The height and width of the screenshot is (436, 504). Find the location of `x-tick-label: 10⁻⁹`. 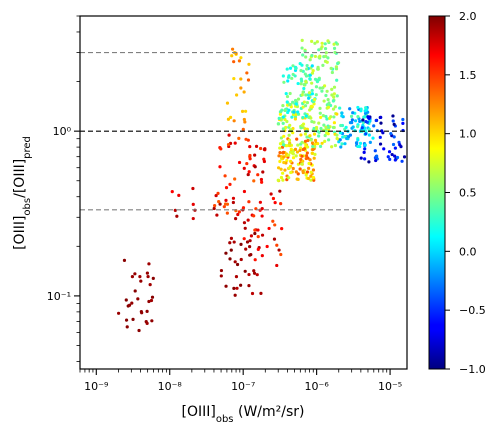

x-tick-label: 10⁻⁹ is located at coordinates (96, 386).